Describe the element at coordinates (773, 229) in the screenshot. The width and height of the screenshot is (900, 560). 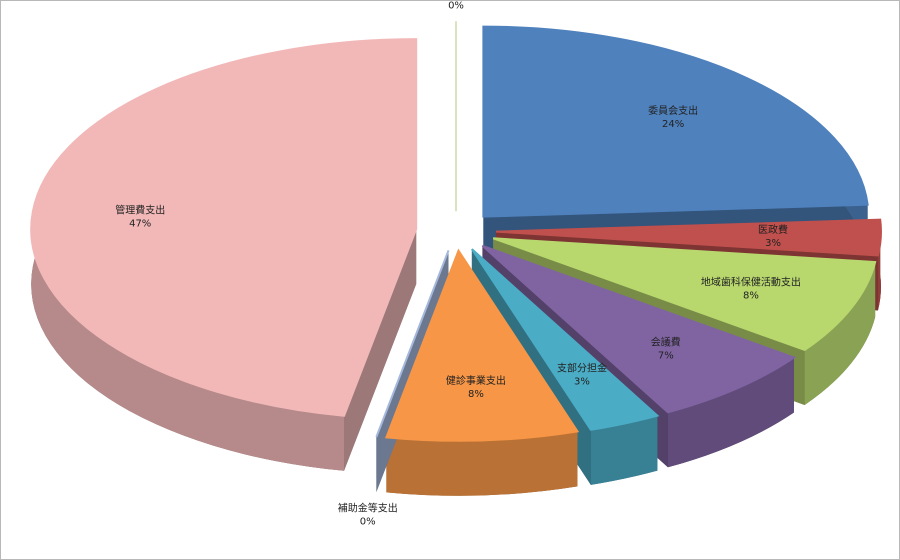
I see `slice-label: 医政費` at that location.